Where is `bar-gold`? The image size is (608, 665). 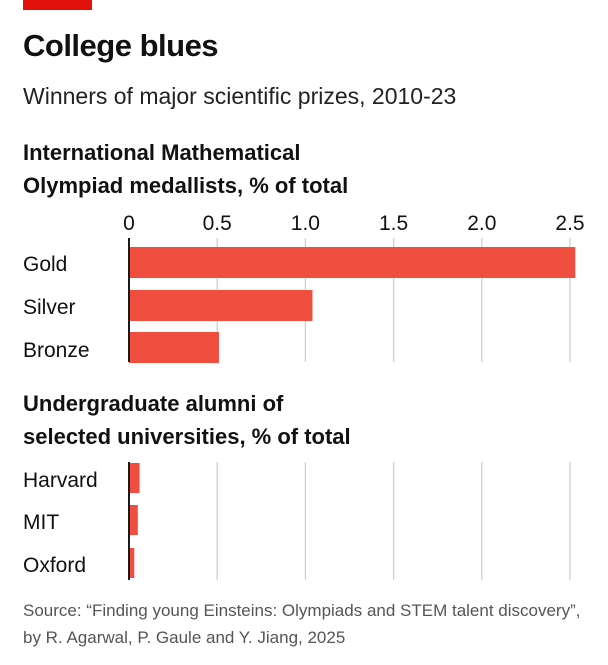
bar-gold is located at coordinates (352, 262).